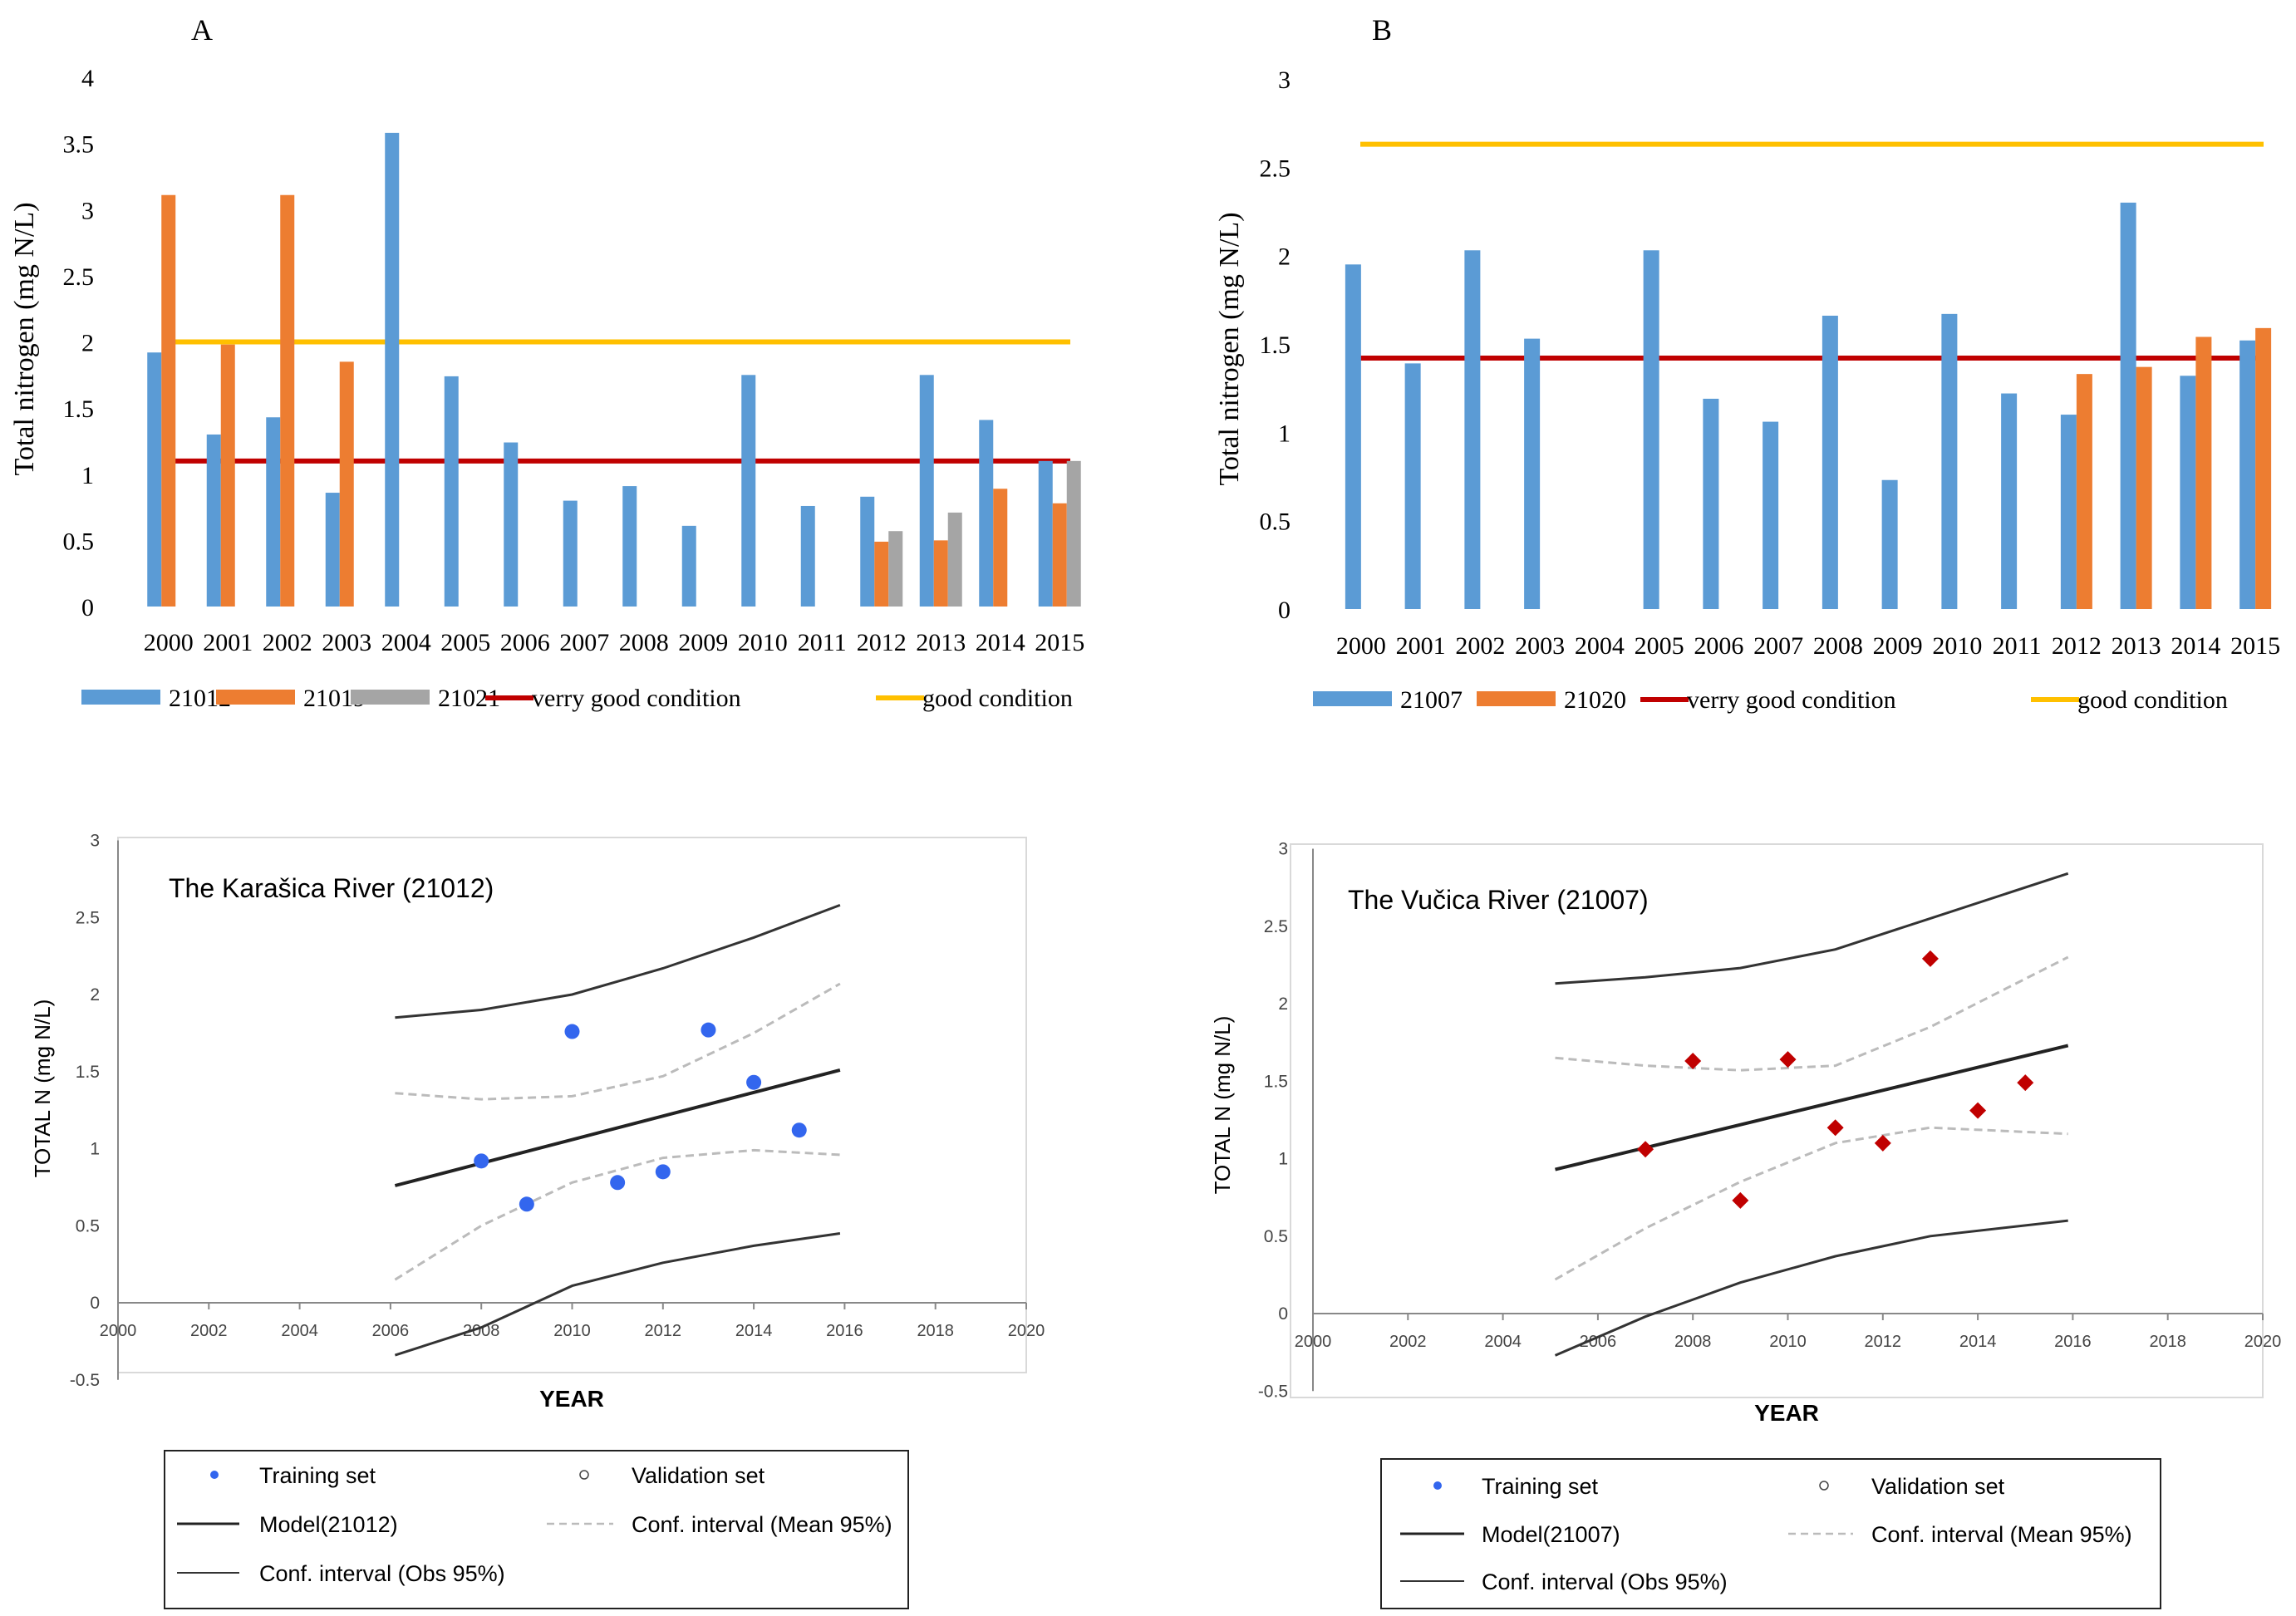  What do you see at coordinates (2128, 405) in the screenshot?
I see `panel-b-bar-21007-2013` at bounding box center [2128, 405].